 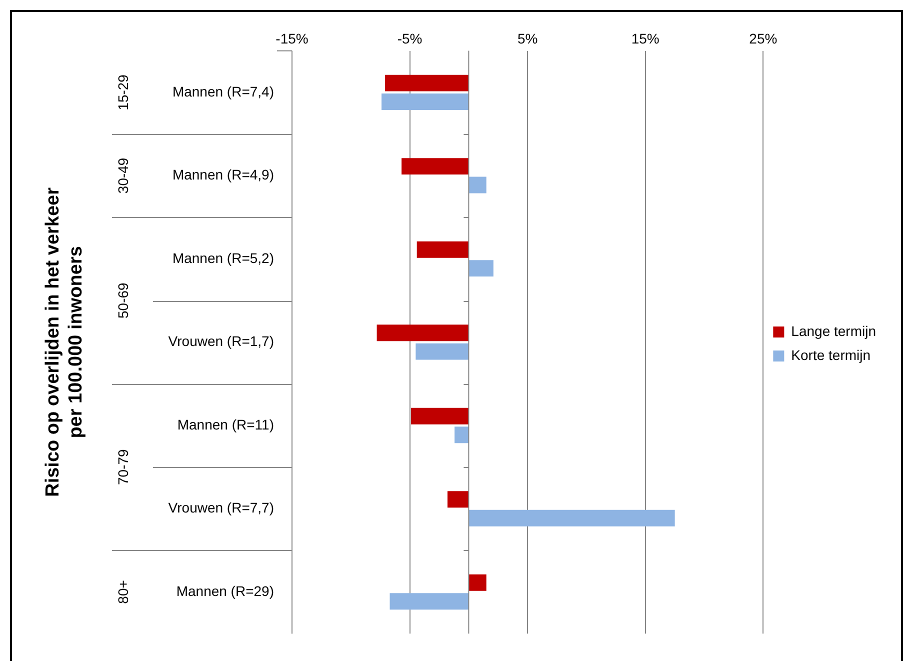 What do you see at coordinates (409, 38) in the screenshot?
I see `x-tick-label: -5%` at bounding box center [409, 38].